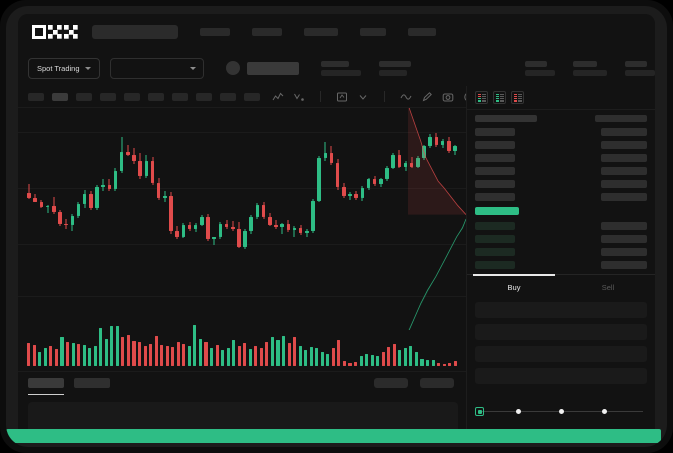 The image size is (673, 453). What do you see at coordinates (342, 97) in the screenshot?
I see `compare-icon` at bounding box center [342, 97].